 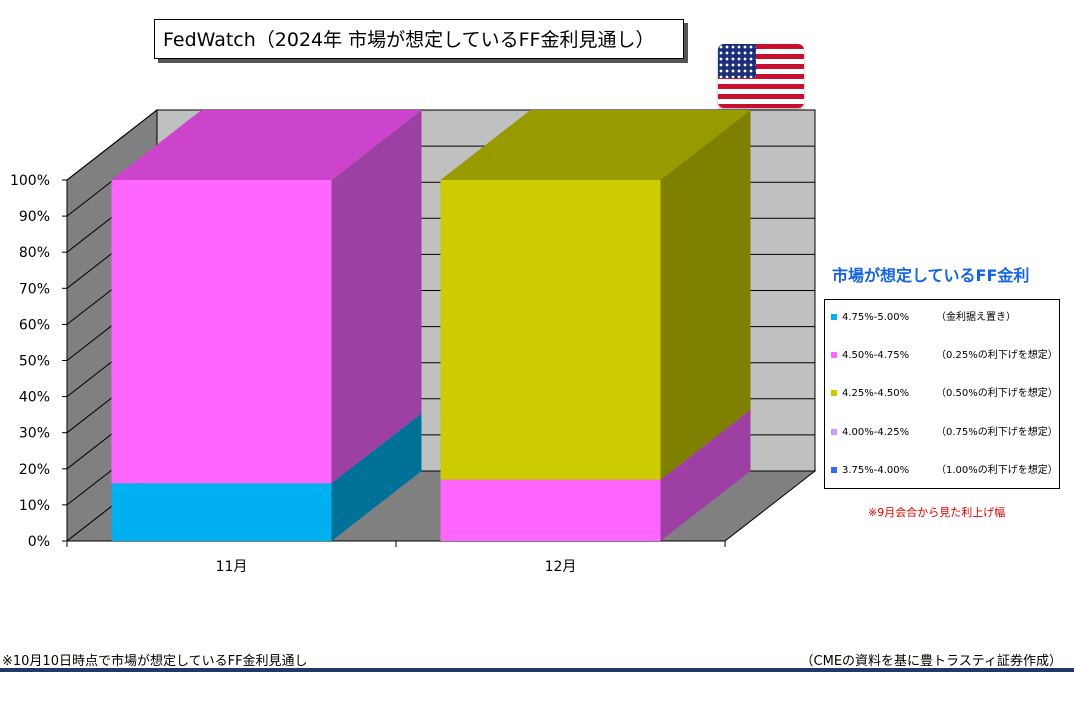 What do you see at coordinates (997, 470) in the screenshot?
I see `legend-desc: （1.00%の利下げを想定）` at bounding box center [997, 470].